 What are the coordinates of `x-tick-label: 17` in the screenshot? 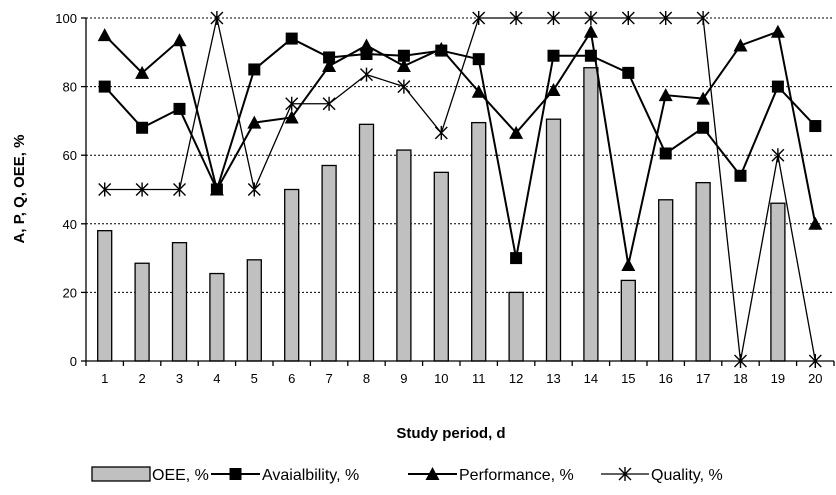 It's located at (703, 378).